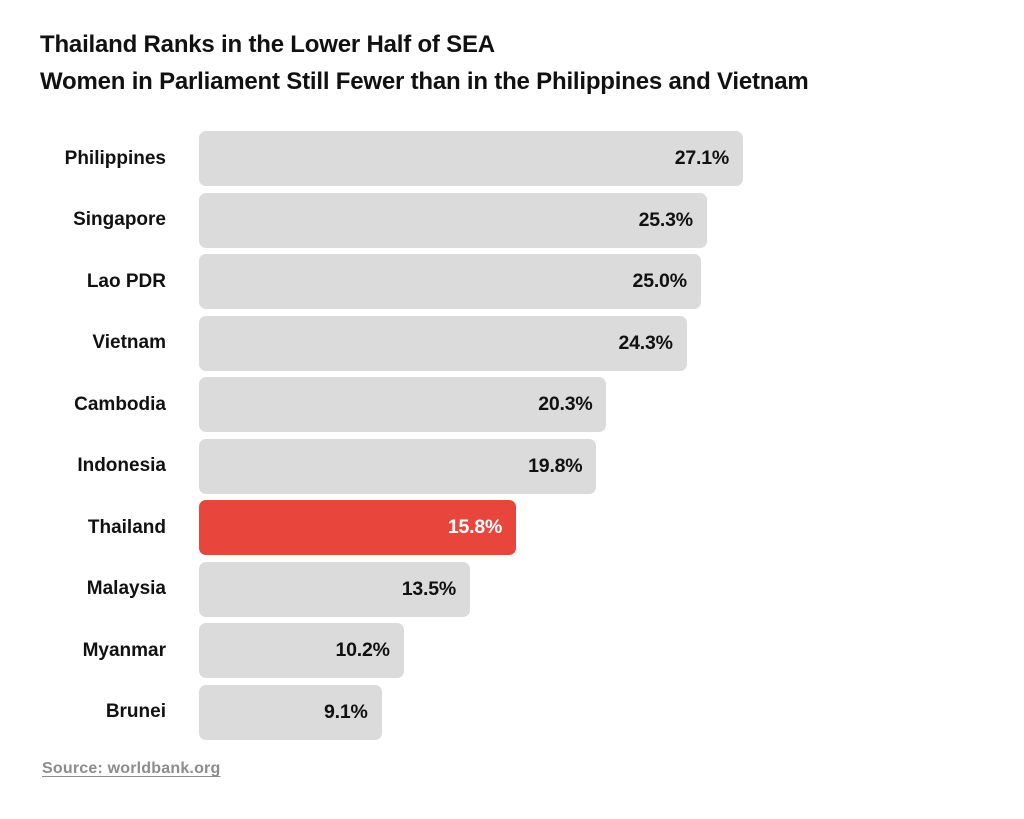 The height and width of the screenshot is (819, 1024). Describe the element at coordinates (450, 281) in the screenshot. I see `bar: 25.0%` at that location.